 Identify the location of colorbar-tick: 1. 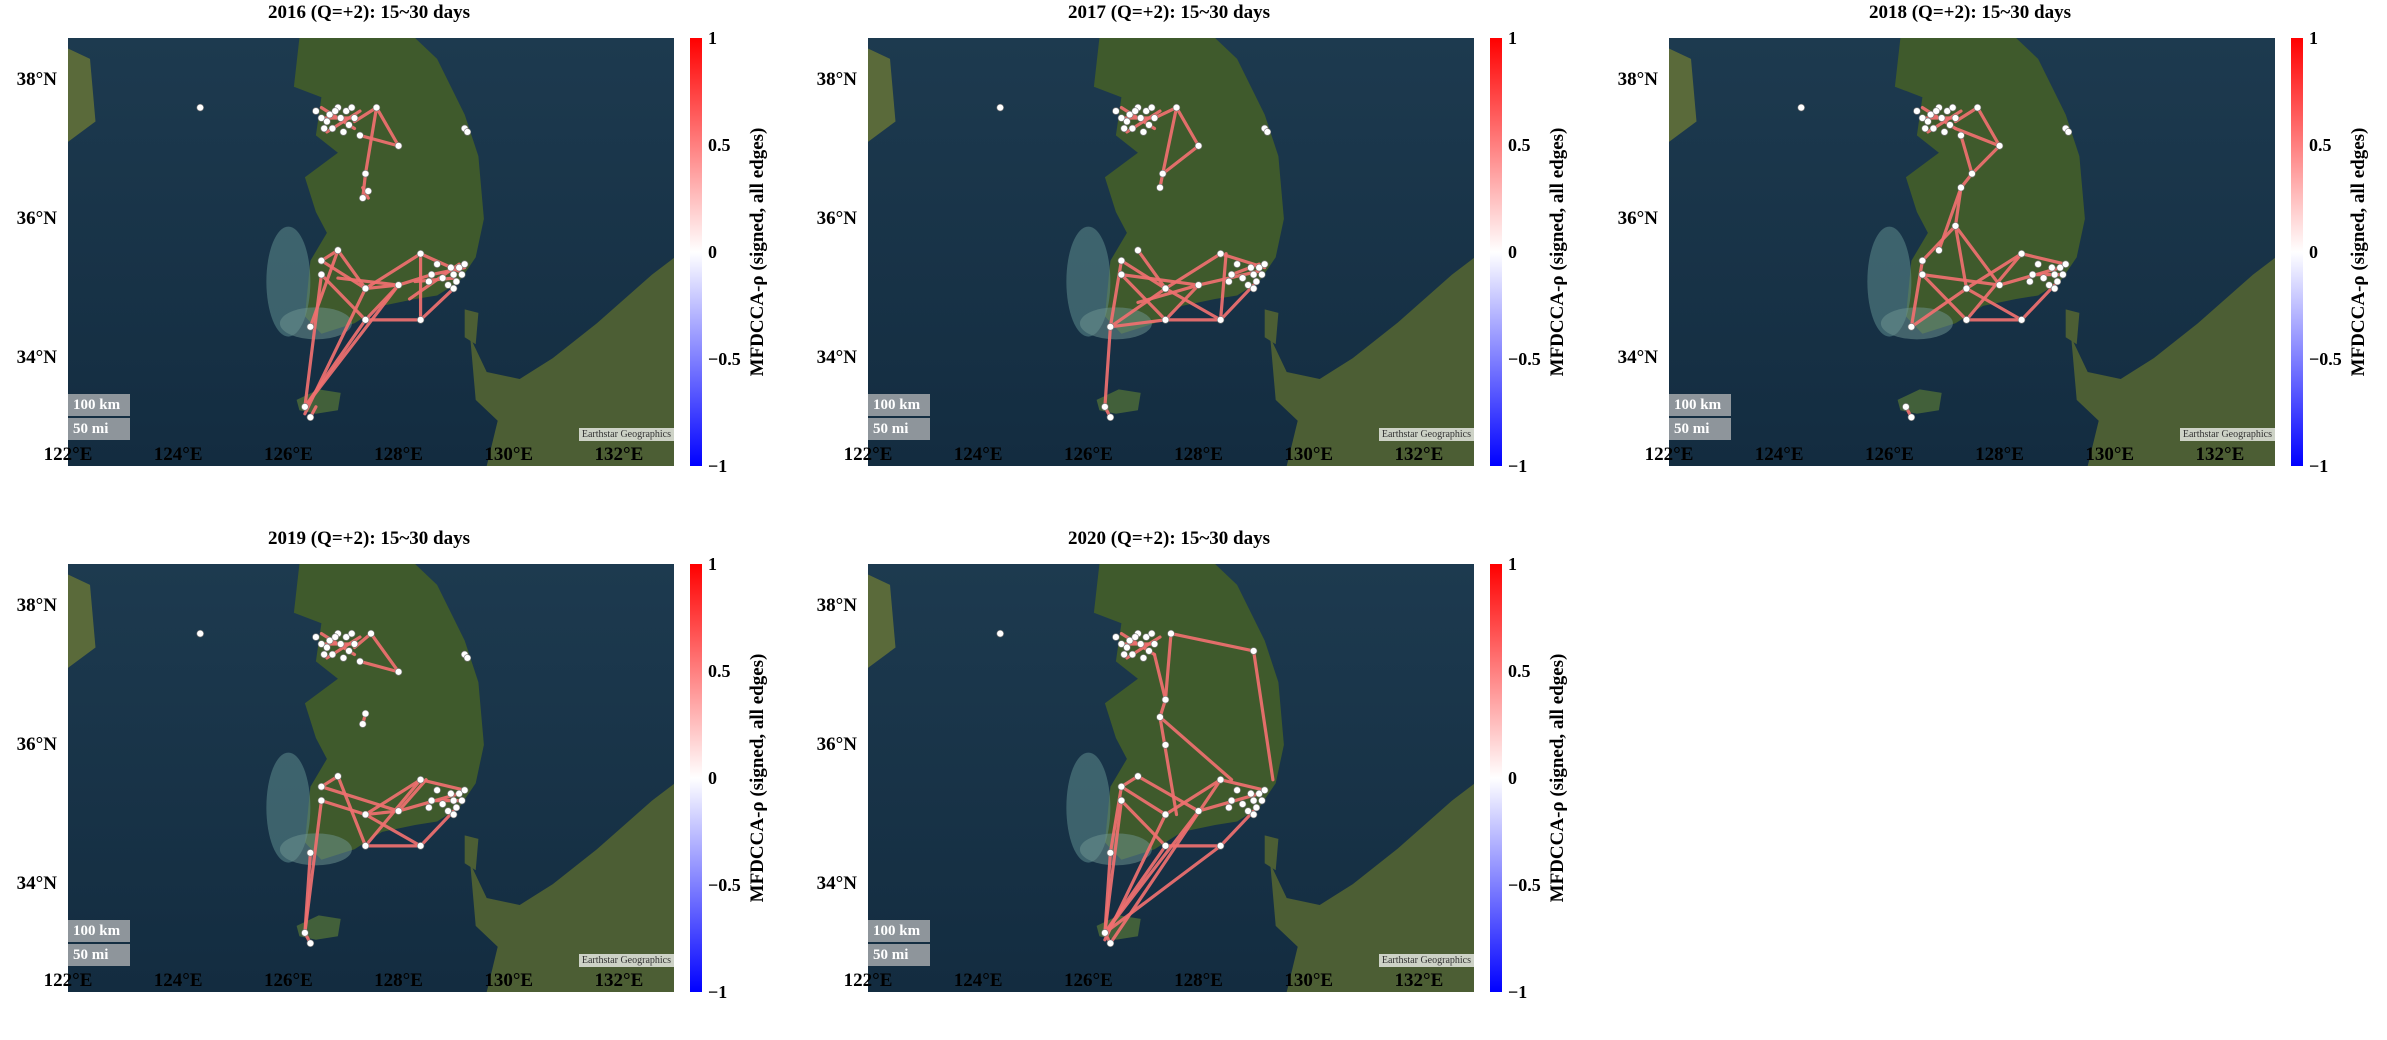
(712, 564).